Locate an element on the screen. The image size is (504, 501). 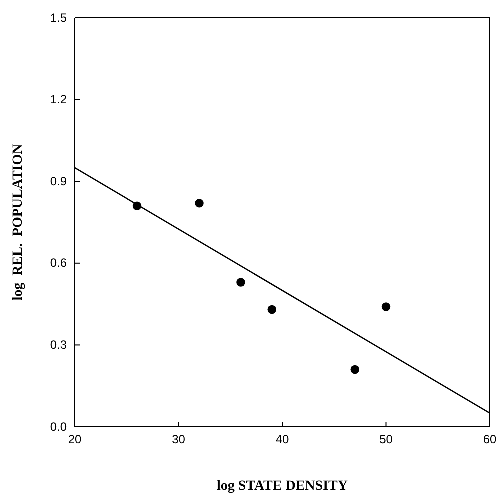
x-tick-label: 30 is located at coordinates (179, 439).